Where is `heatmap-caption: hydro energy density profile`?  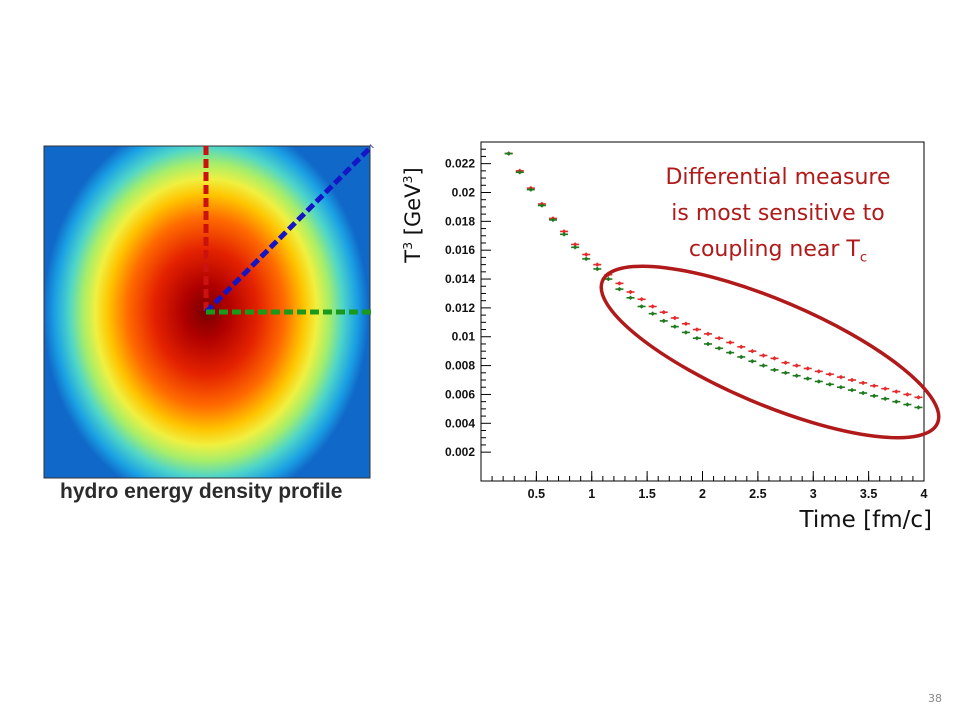 heatmap-caption: hydro energy density profile is located at coordinates (201, 491).